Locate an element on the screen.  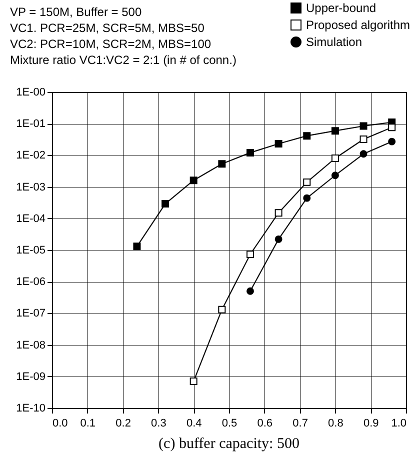
y-tick-label: 1E-06 is located at coordinates (31, 282).